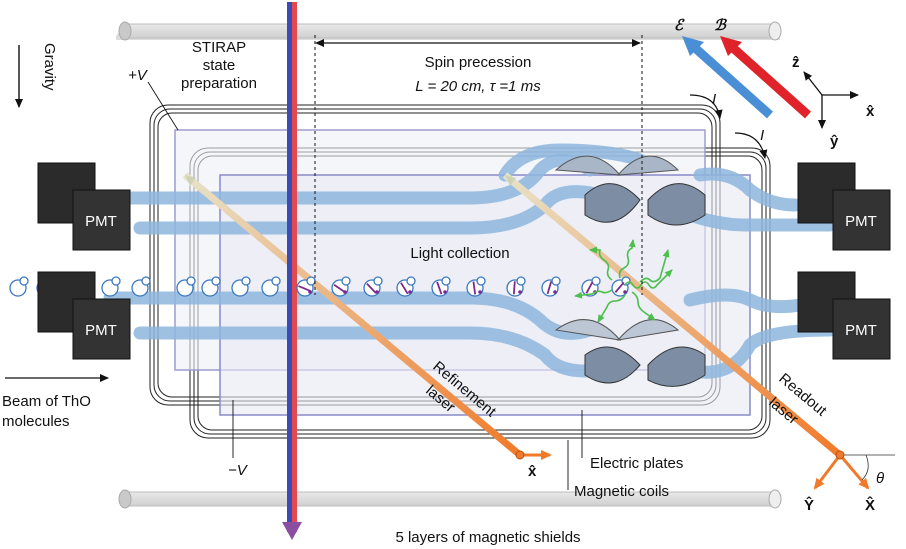  I want to click on axis-Y-label: Ŷ, so click(809, 505).